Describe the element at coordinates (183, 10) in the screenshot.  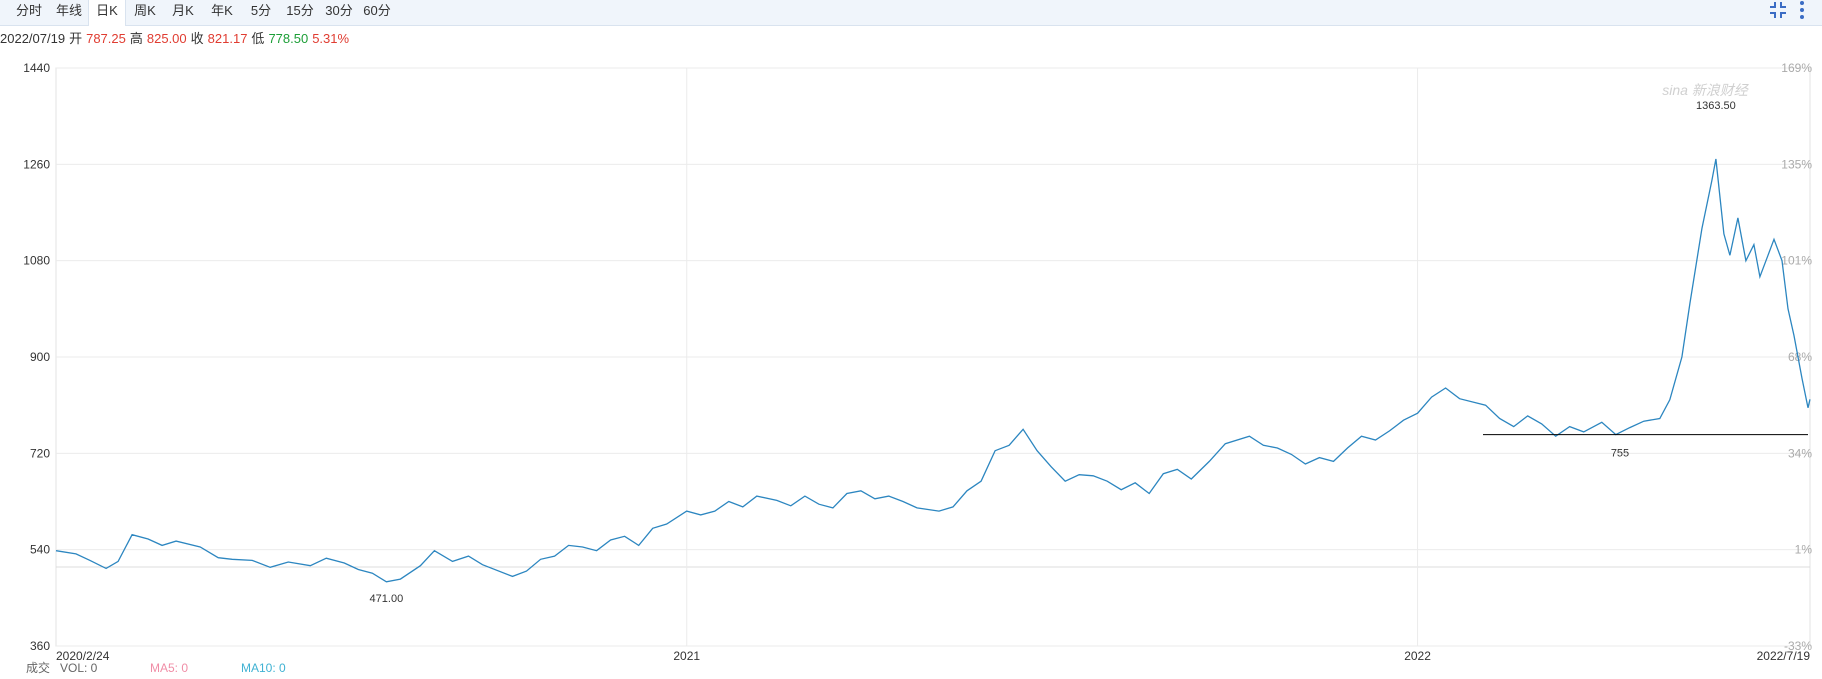
I see `tab-monthly-k: 月K` at that location.